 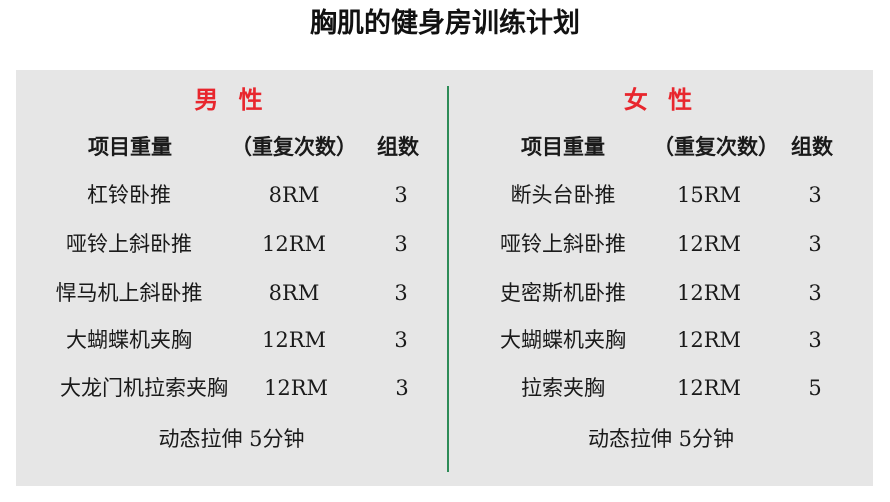 I want to click on male-row-3-reps: 8RM, so click(x=294, y=293).